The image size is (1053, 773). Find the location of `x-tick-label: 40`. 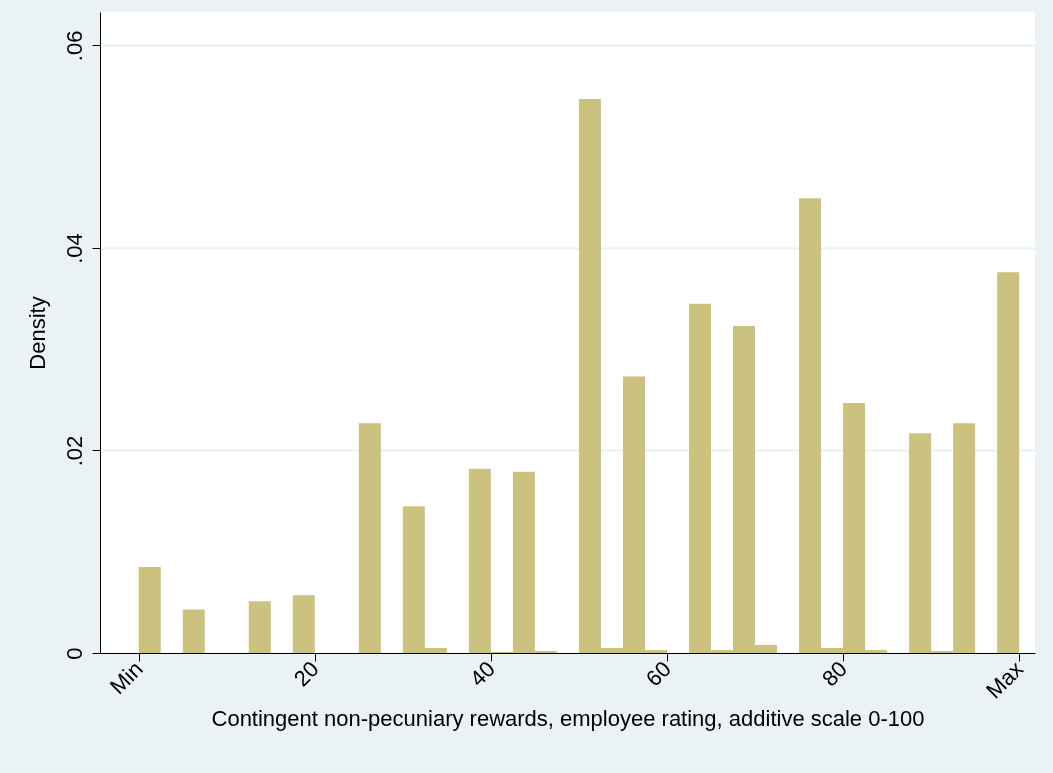

x-tick-label: 40 is located at coordinates (482, 674).